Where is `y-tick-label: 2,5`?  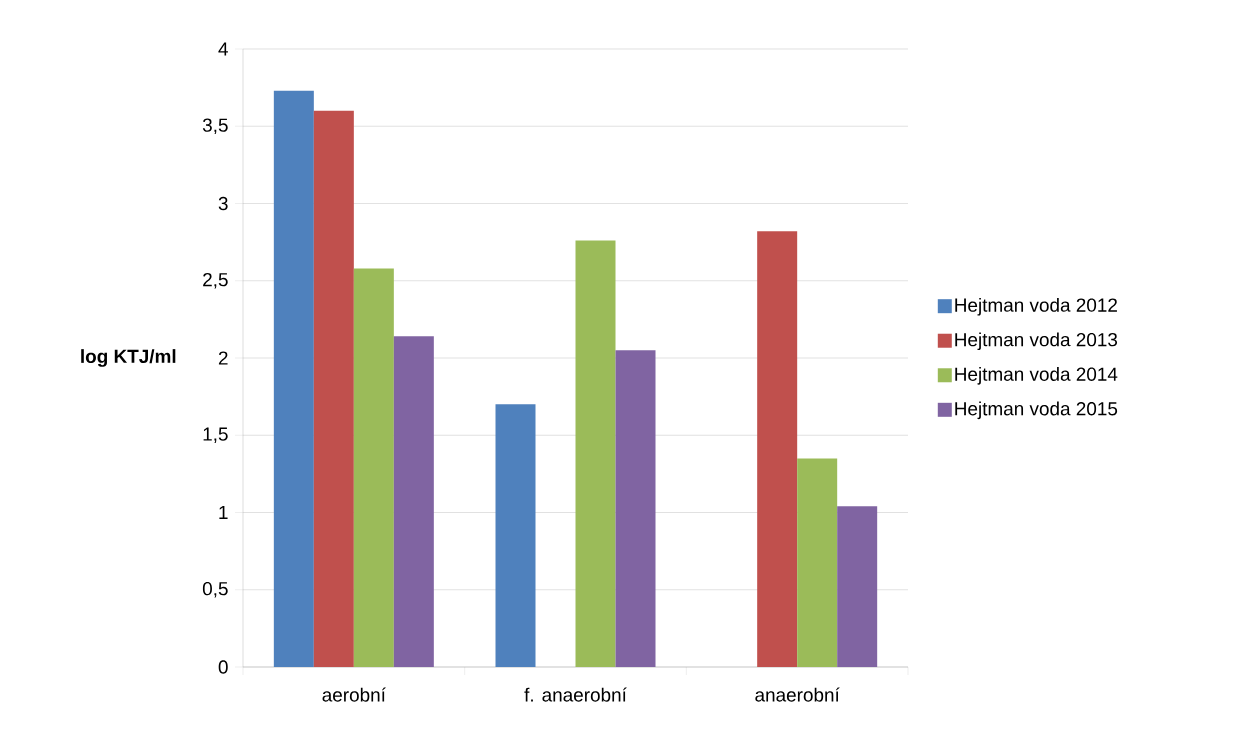
y-tick-label: 2,5 is located at coordinates (215, 280).